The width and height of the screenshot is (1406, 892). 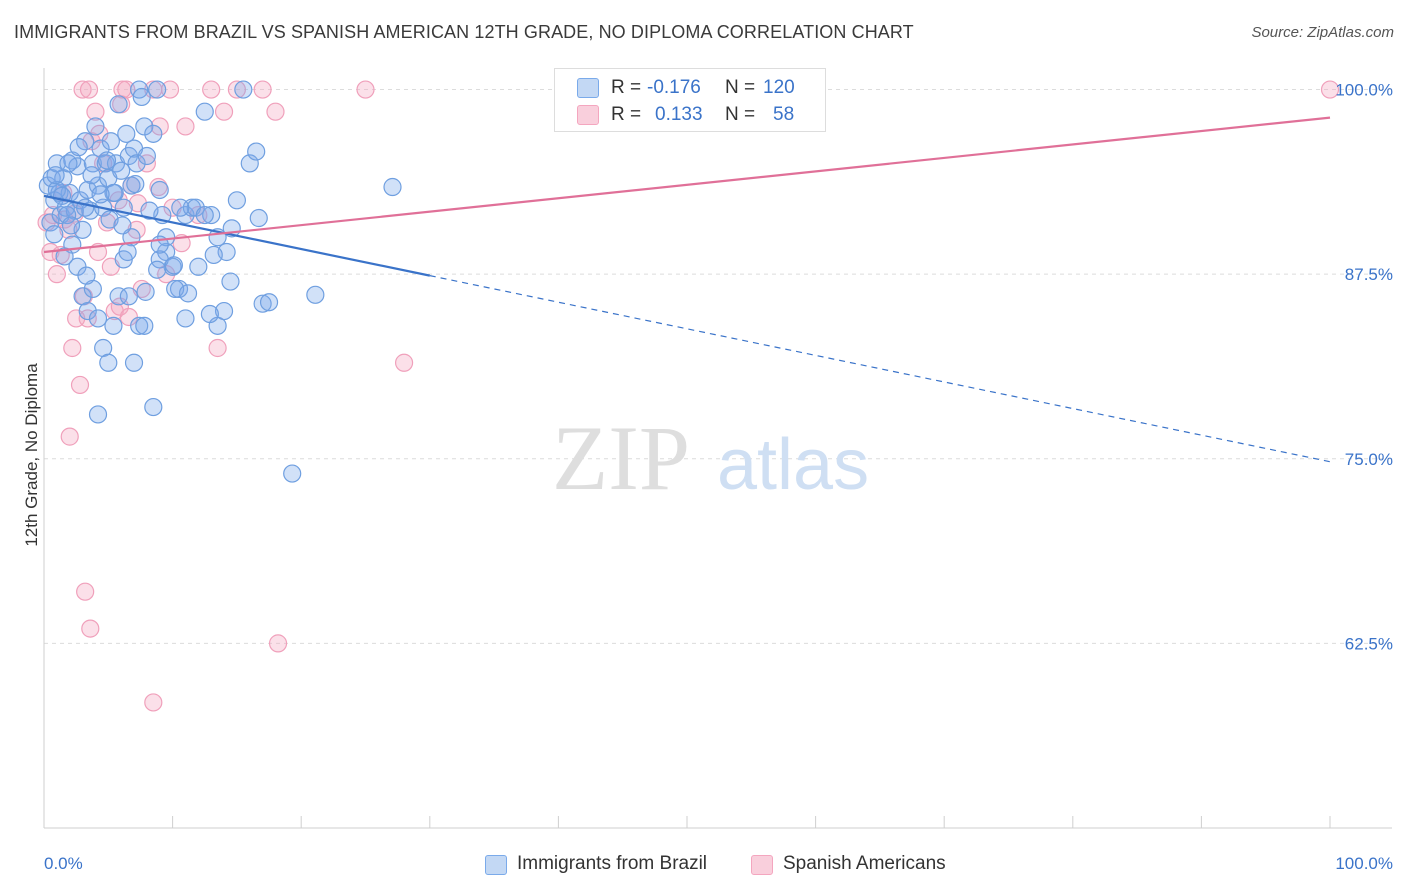 What do you see at coordinates (1369, 459) in the screenshot?
I see `y-tick-label: 75.0%` at bounding box center [1369, 459].